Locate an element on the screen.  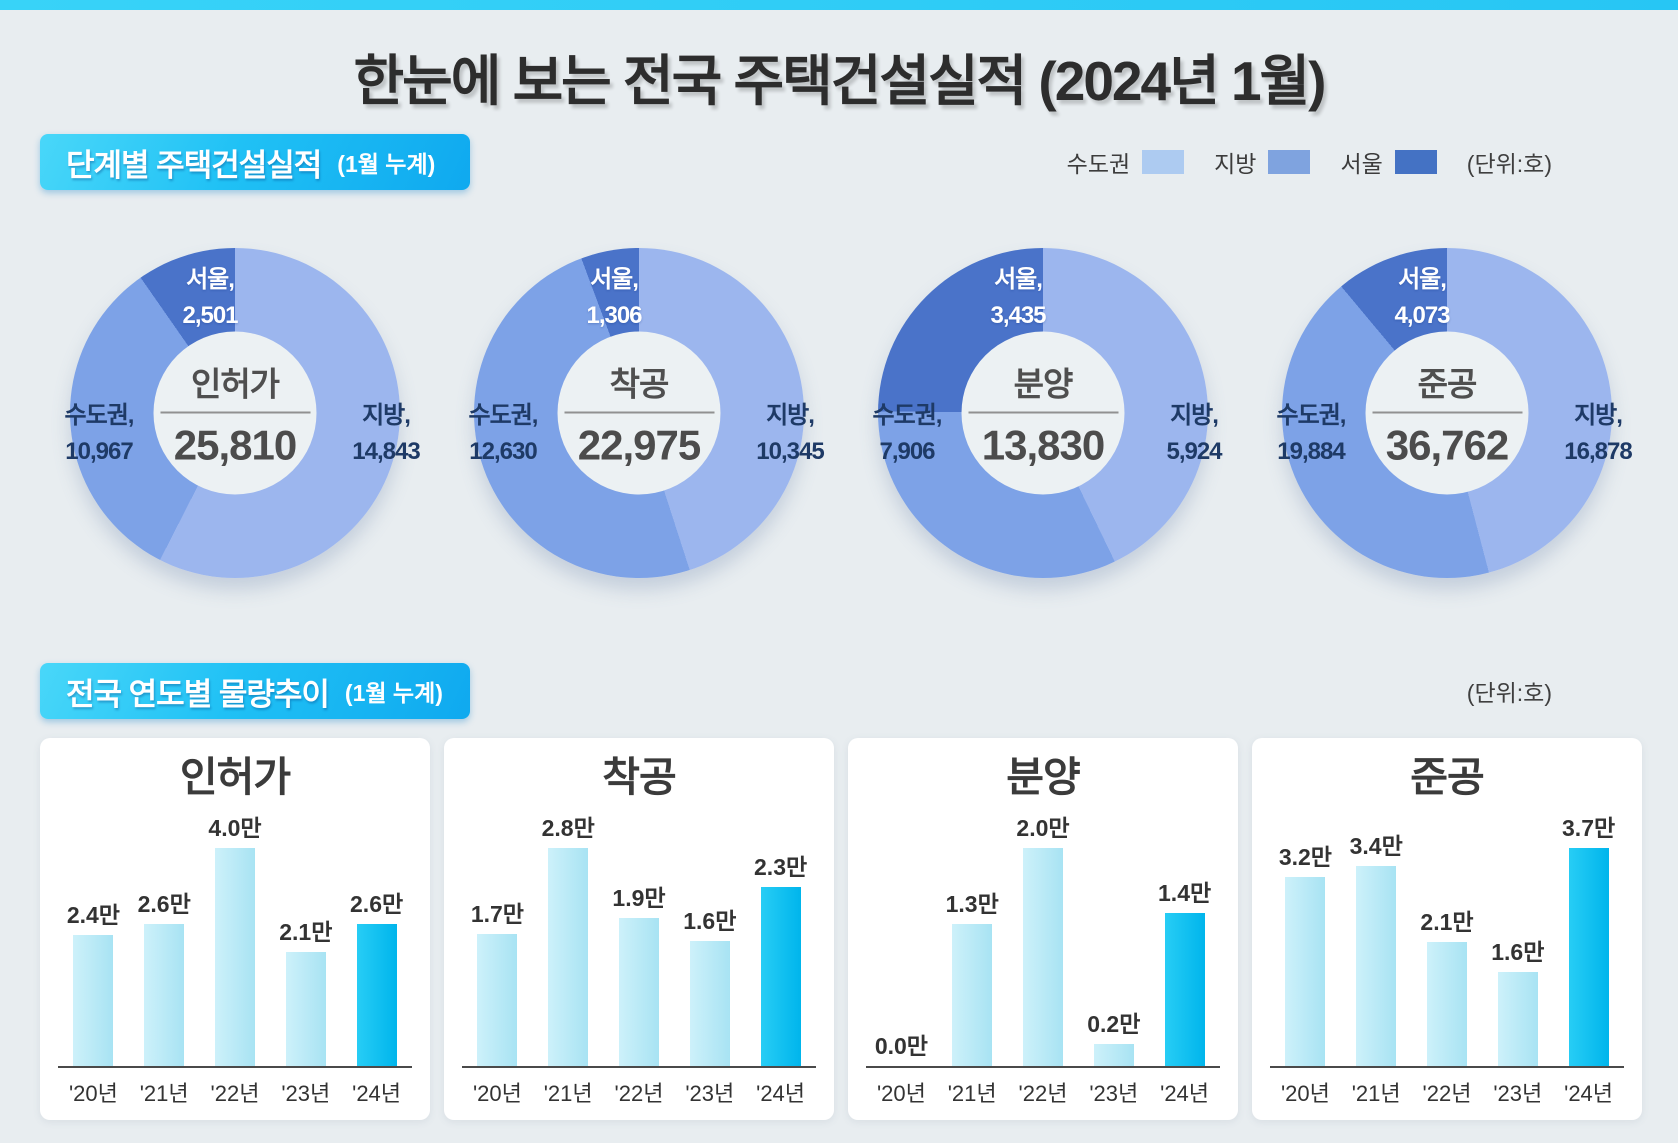
slice-label-sudogwon: 수도권, 19,884 is located at coordinates (1311, 434).